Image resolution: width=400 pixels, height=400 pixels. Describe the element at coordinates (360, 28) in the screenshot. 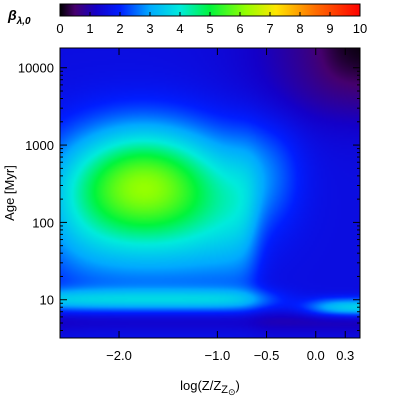

I see `colorbar-tick-label: 10` at that location.